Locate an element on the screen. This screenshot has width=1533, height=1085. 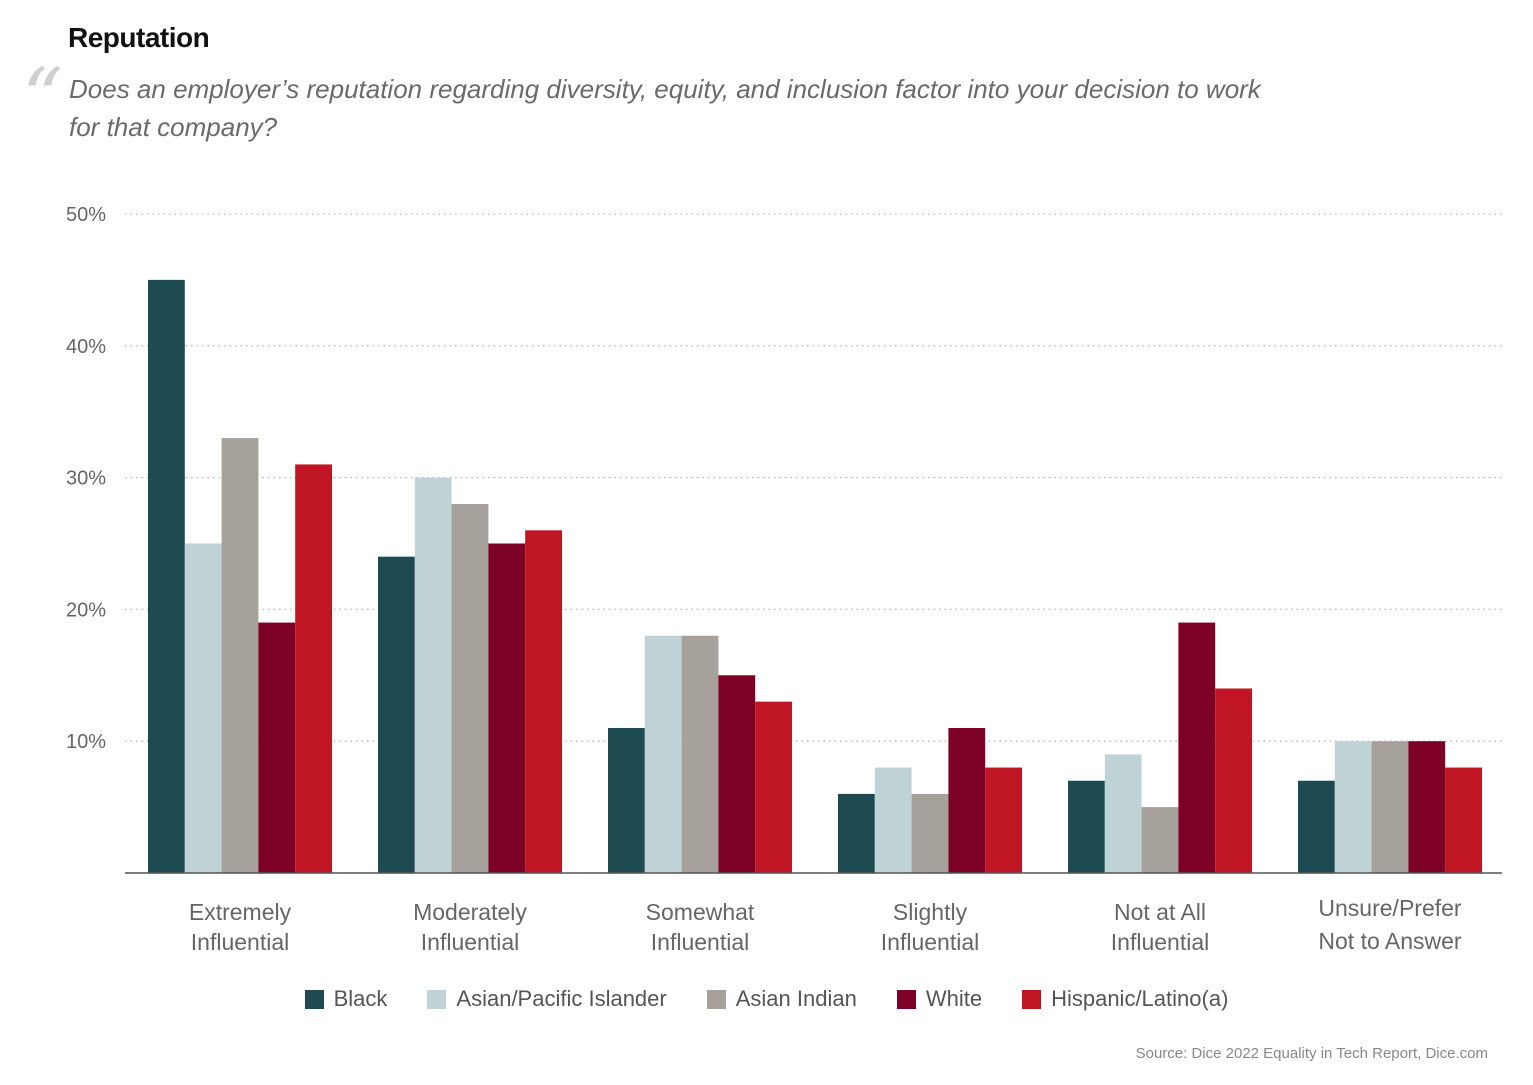
y-tick-label: 30% is located at coordinates (86, 479).